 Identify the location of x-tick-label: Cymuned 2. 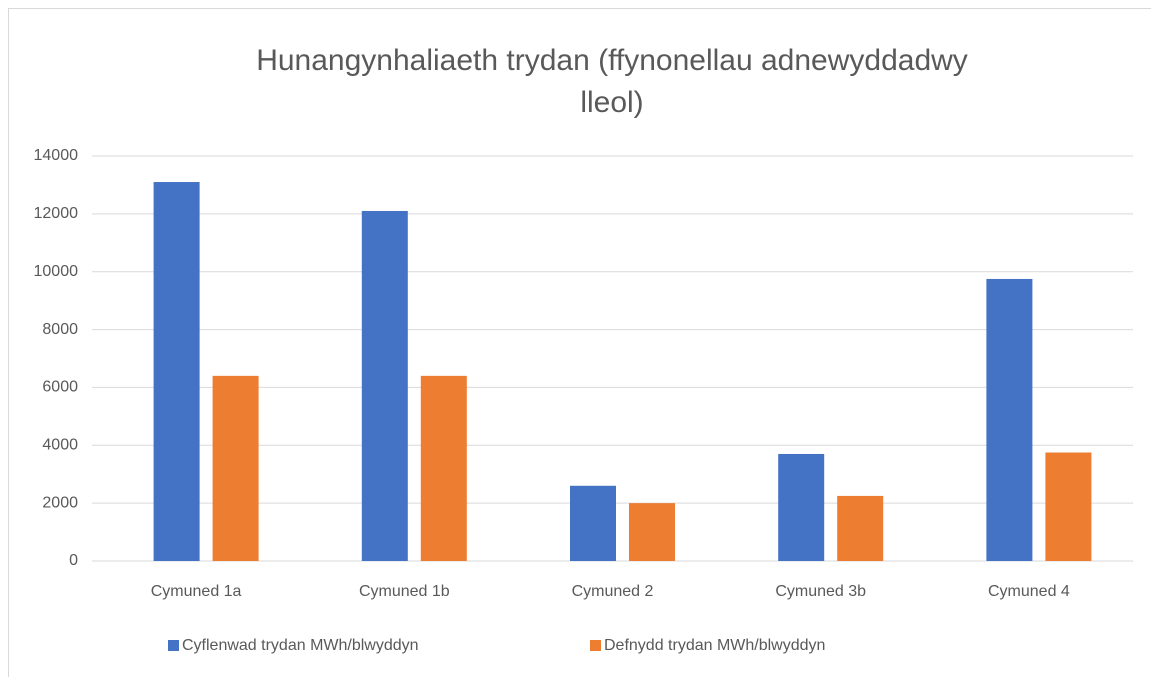
(613, 591).